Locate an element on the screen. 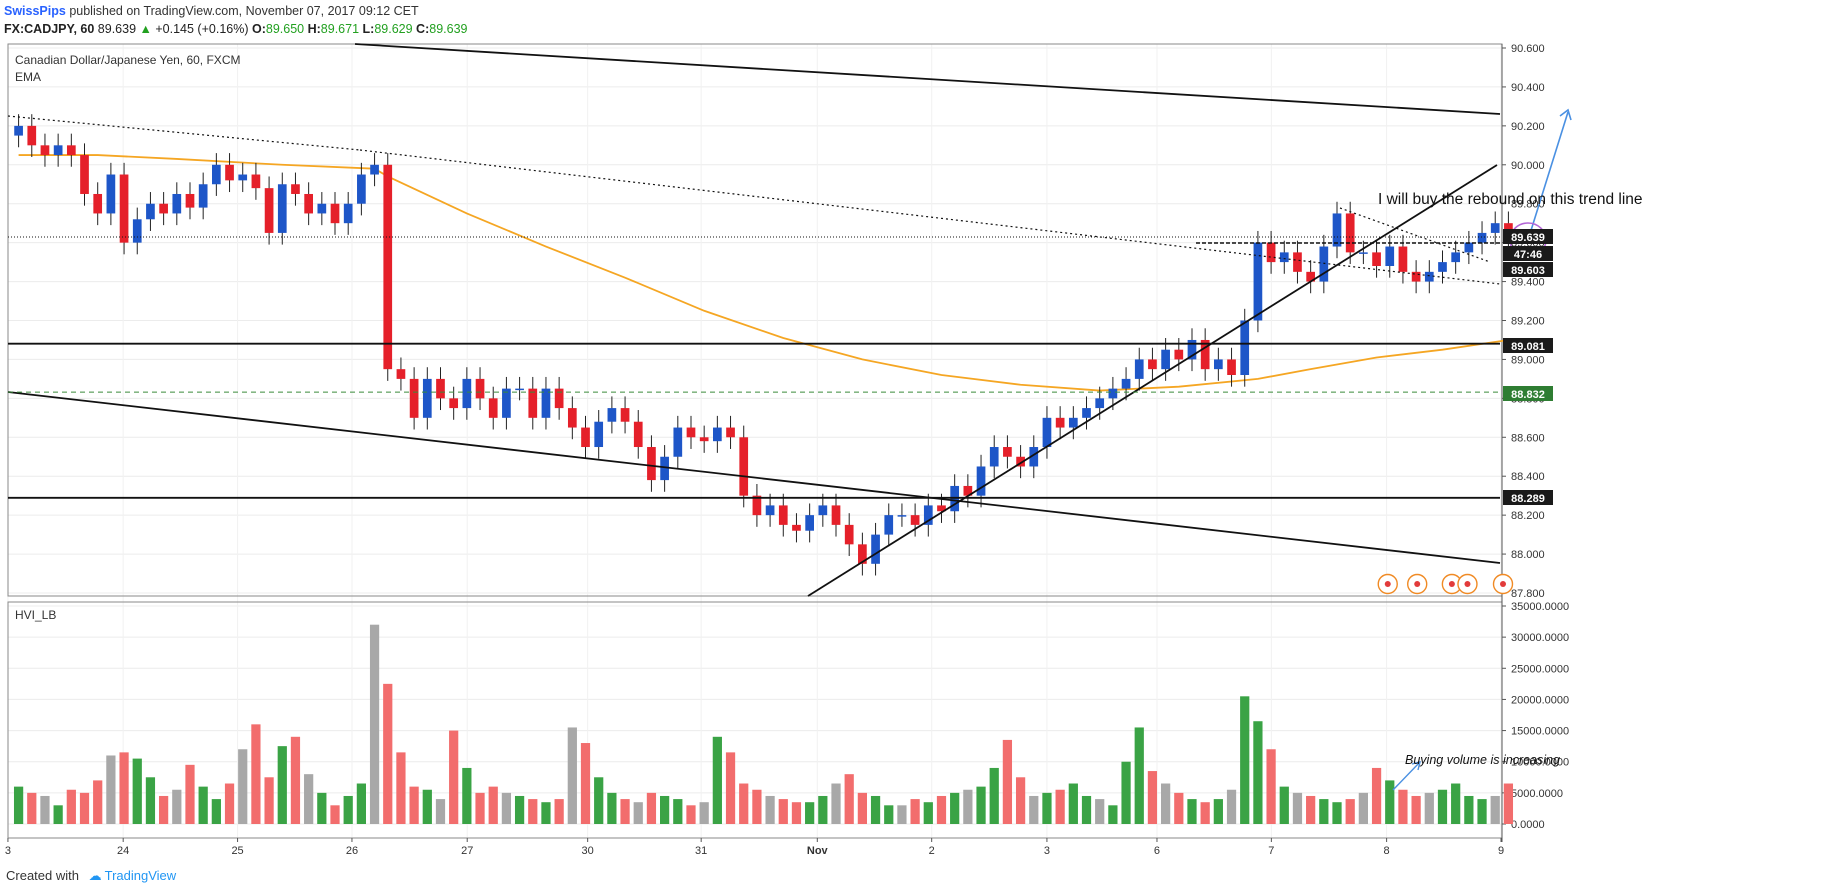  volume-tick-label: 10000.0000 is located at coordinates (1540, 763).